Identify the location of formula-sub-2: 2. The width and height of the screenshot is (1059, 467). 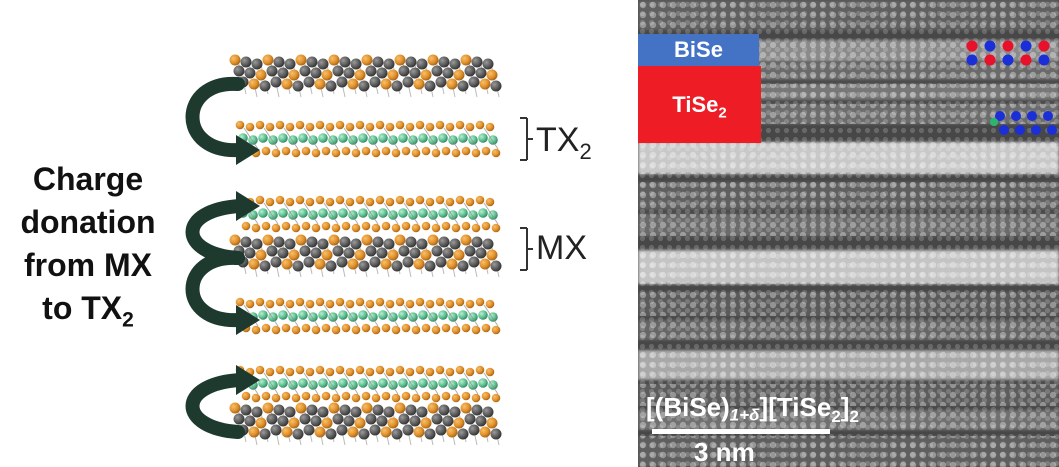
(854, 417).